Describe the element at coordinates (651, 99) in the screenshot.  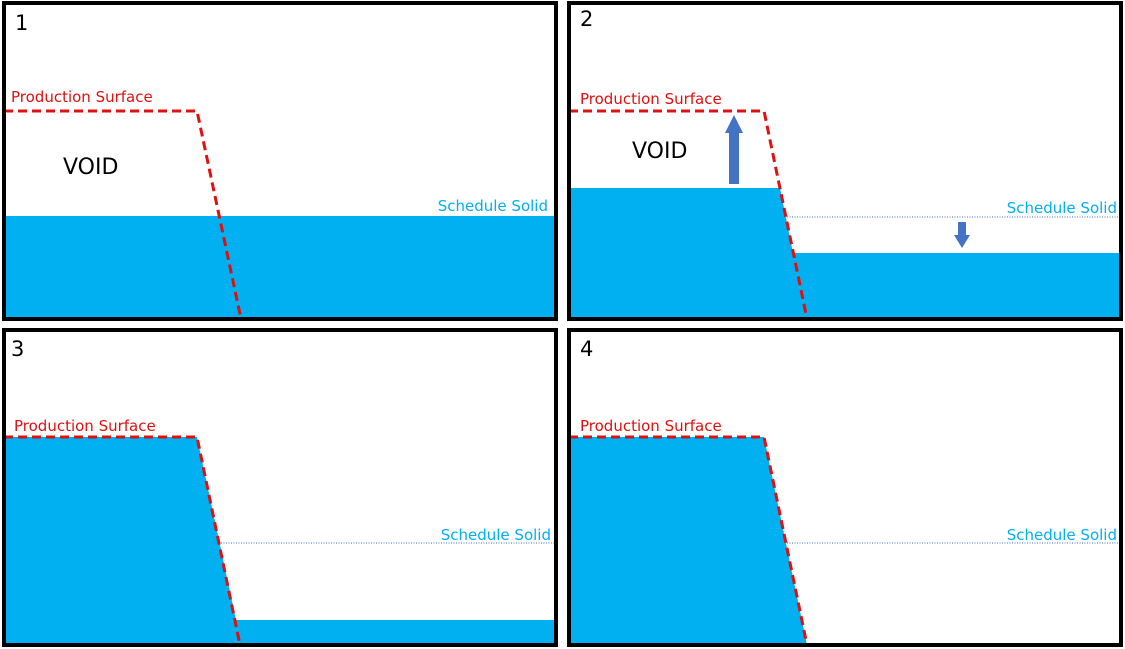
I see `panel-2-production-surface-label: Production Surface` at that location.